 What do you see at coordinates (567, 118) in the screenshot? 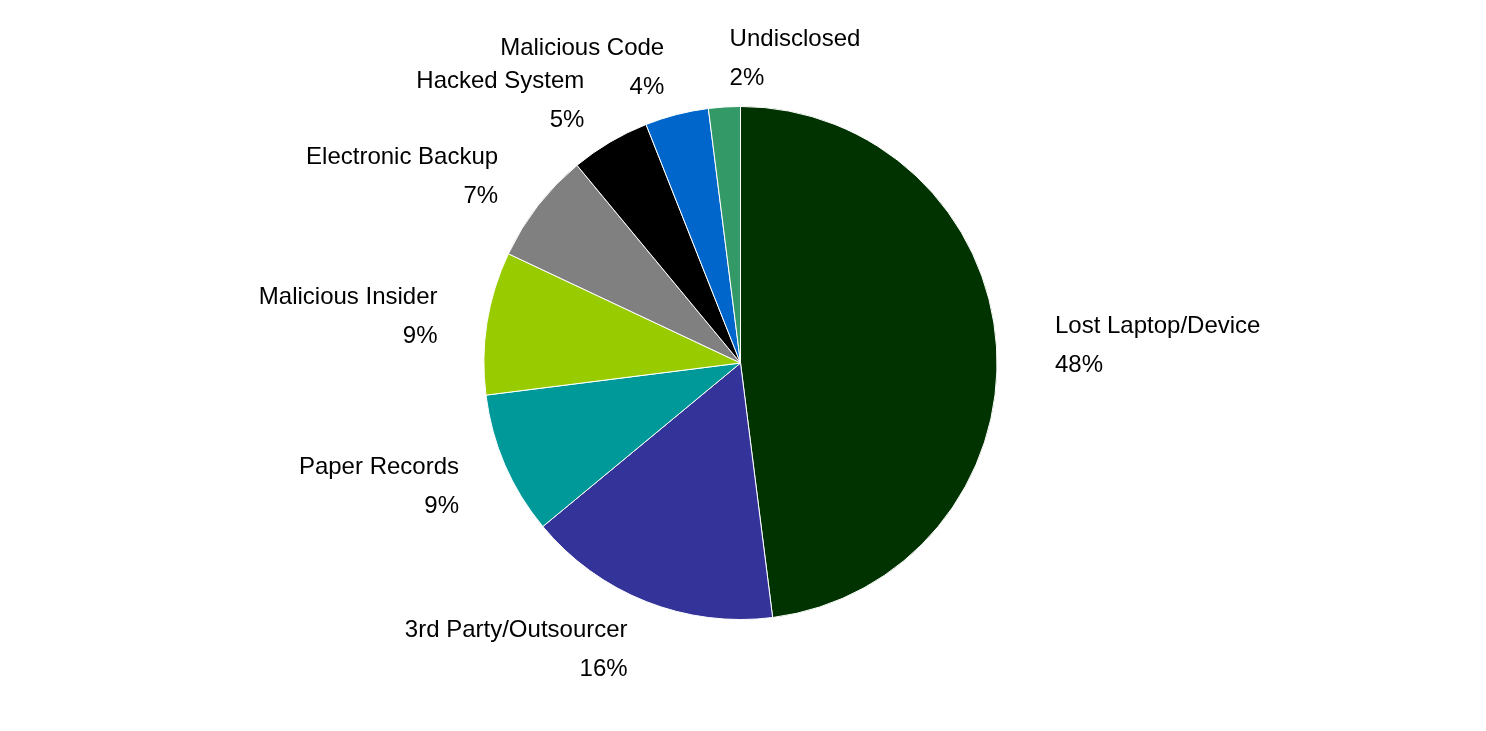
I see `data-label: 5%` at bounding box center [567, 118].